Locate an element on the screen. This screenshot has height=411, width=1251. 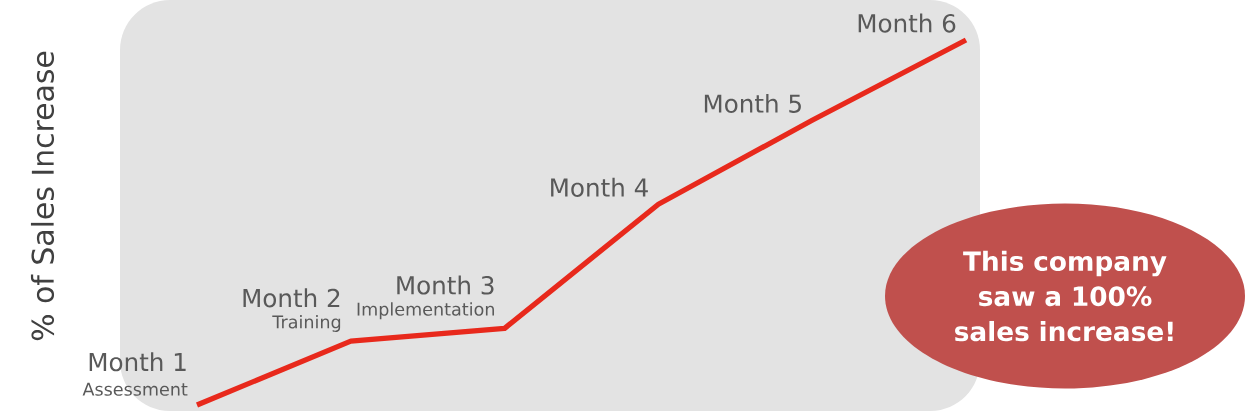
x-tick-label: Month 5 is located at coordinates (752, 103).